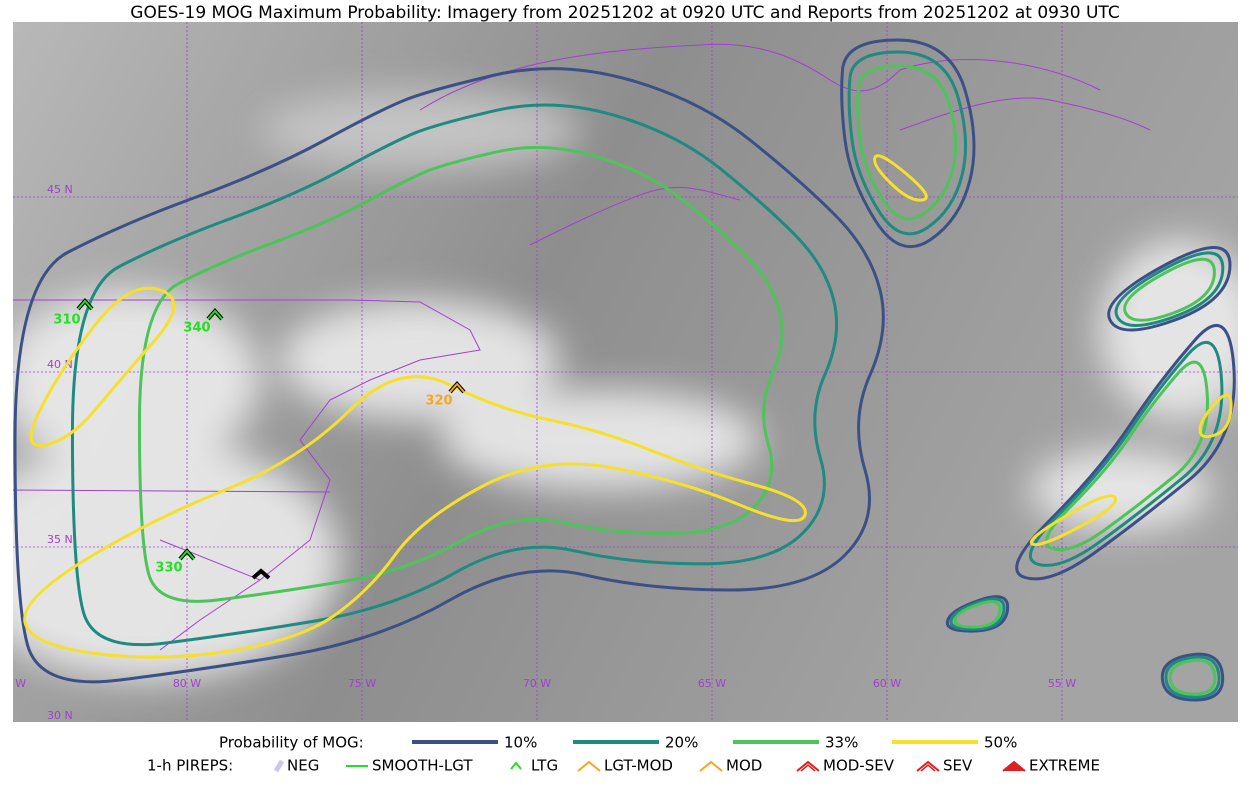 This screenshot has height=786, width=1250. Describe the element at coordinates (958, 766) in the screenshot. I see `legend-label: SEV` at that location.